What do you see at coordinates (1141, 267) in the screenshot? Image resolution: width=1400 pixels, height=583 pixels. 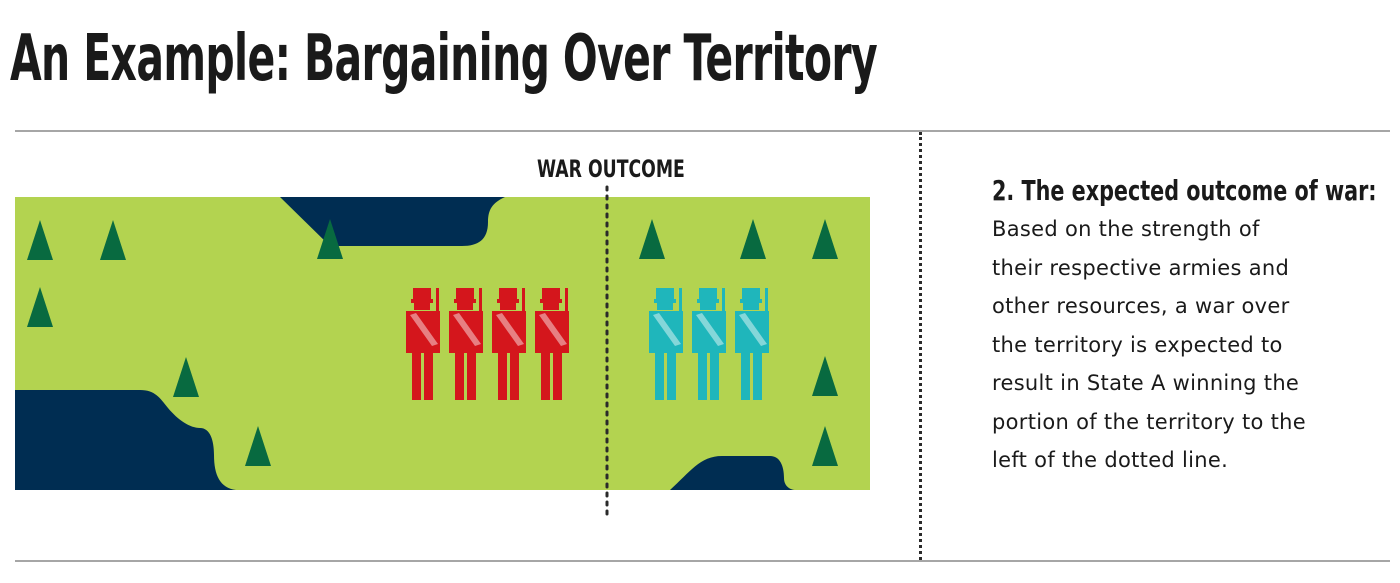 I see `step-body-line: their respective armies and` at bounding box center [1141, 267].